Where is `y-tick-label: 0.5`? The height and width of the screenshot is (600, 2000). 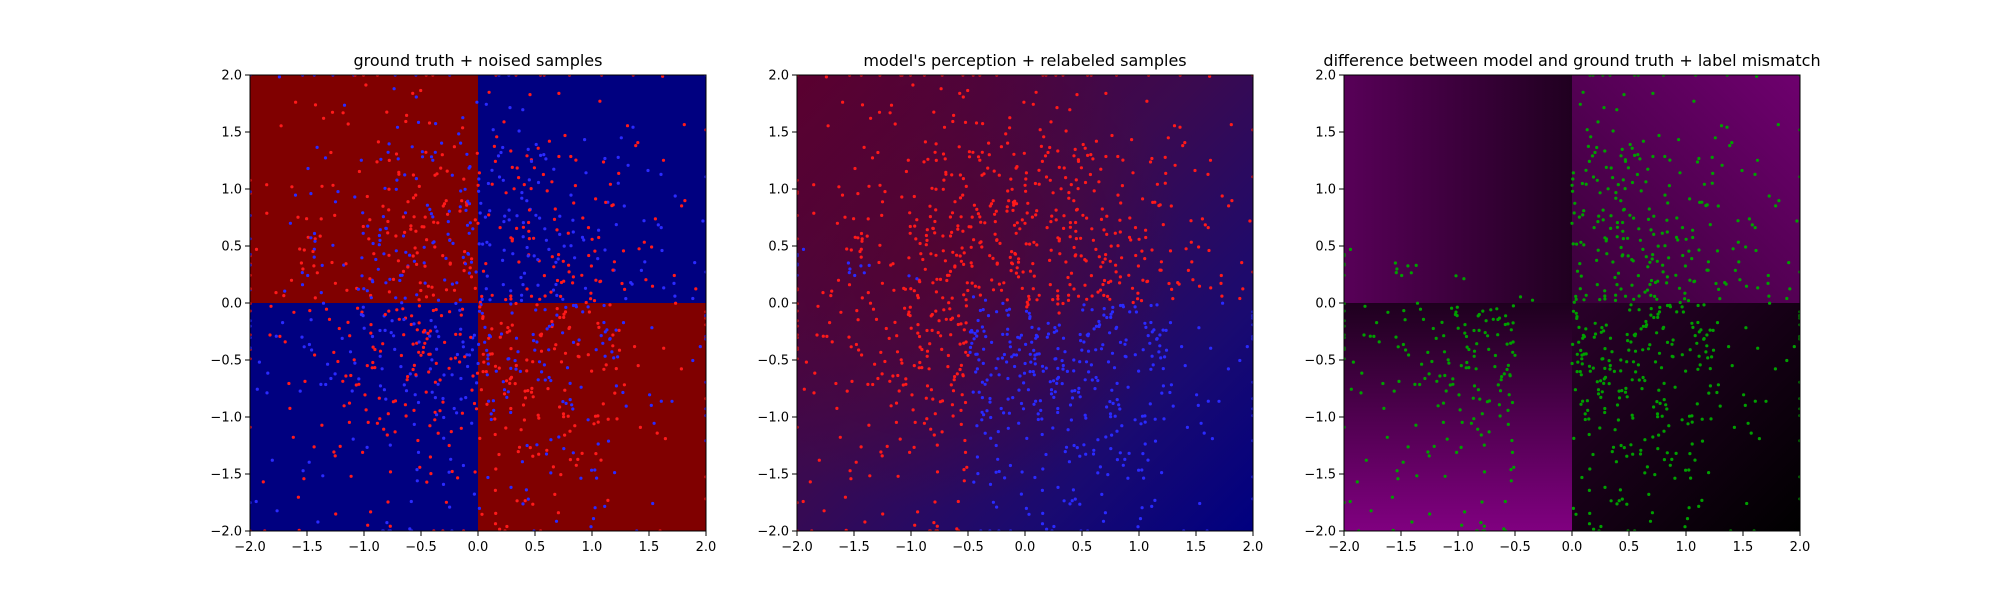
y-tick-label: 0.5 is located at coordinates (778, 247).